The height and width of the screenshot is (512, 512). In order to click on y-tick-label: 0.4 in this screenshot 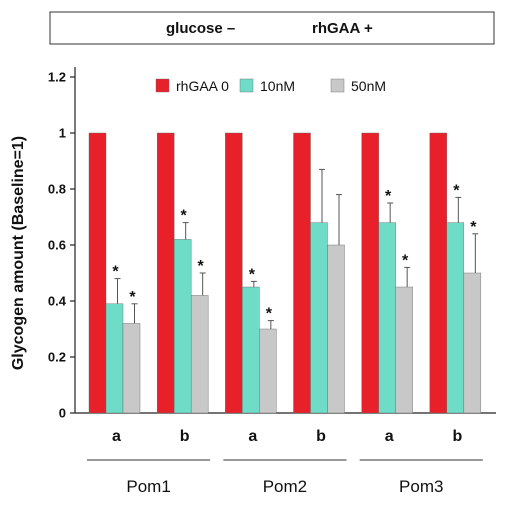, I will do `click(57, 301)`.